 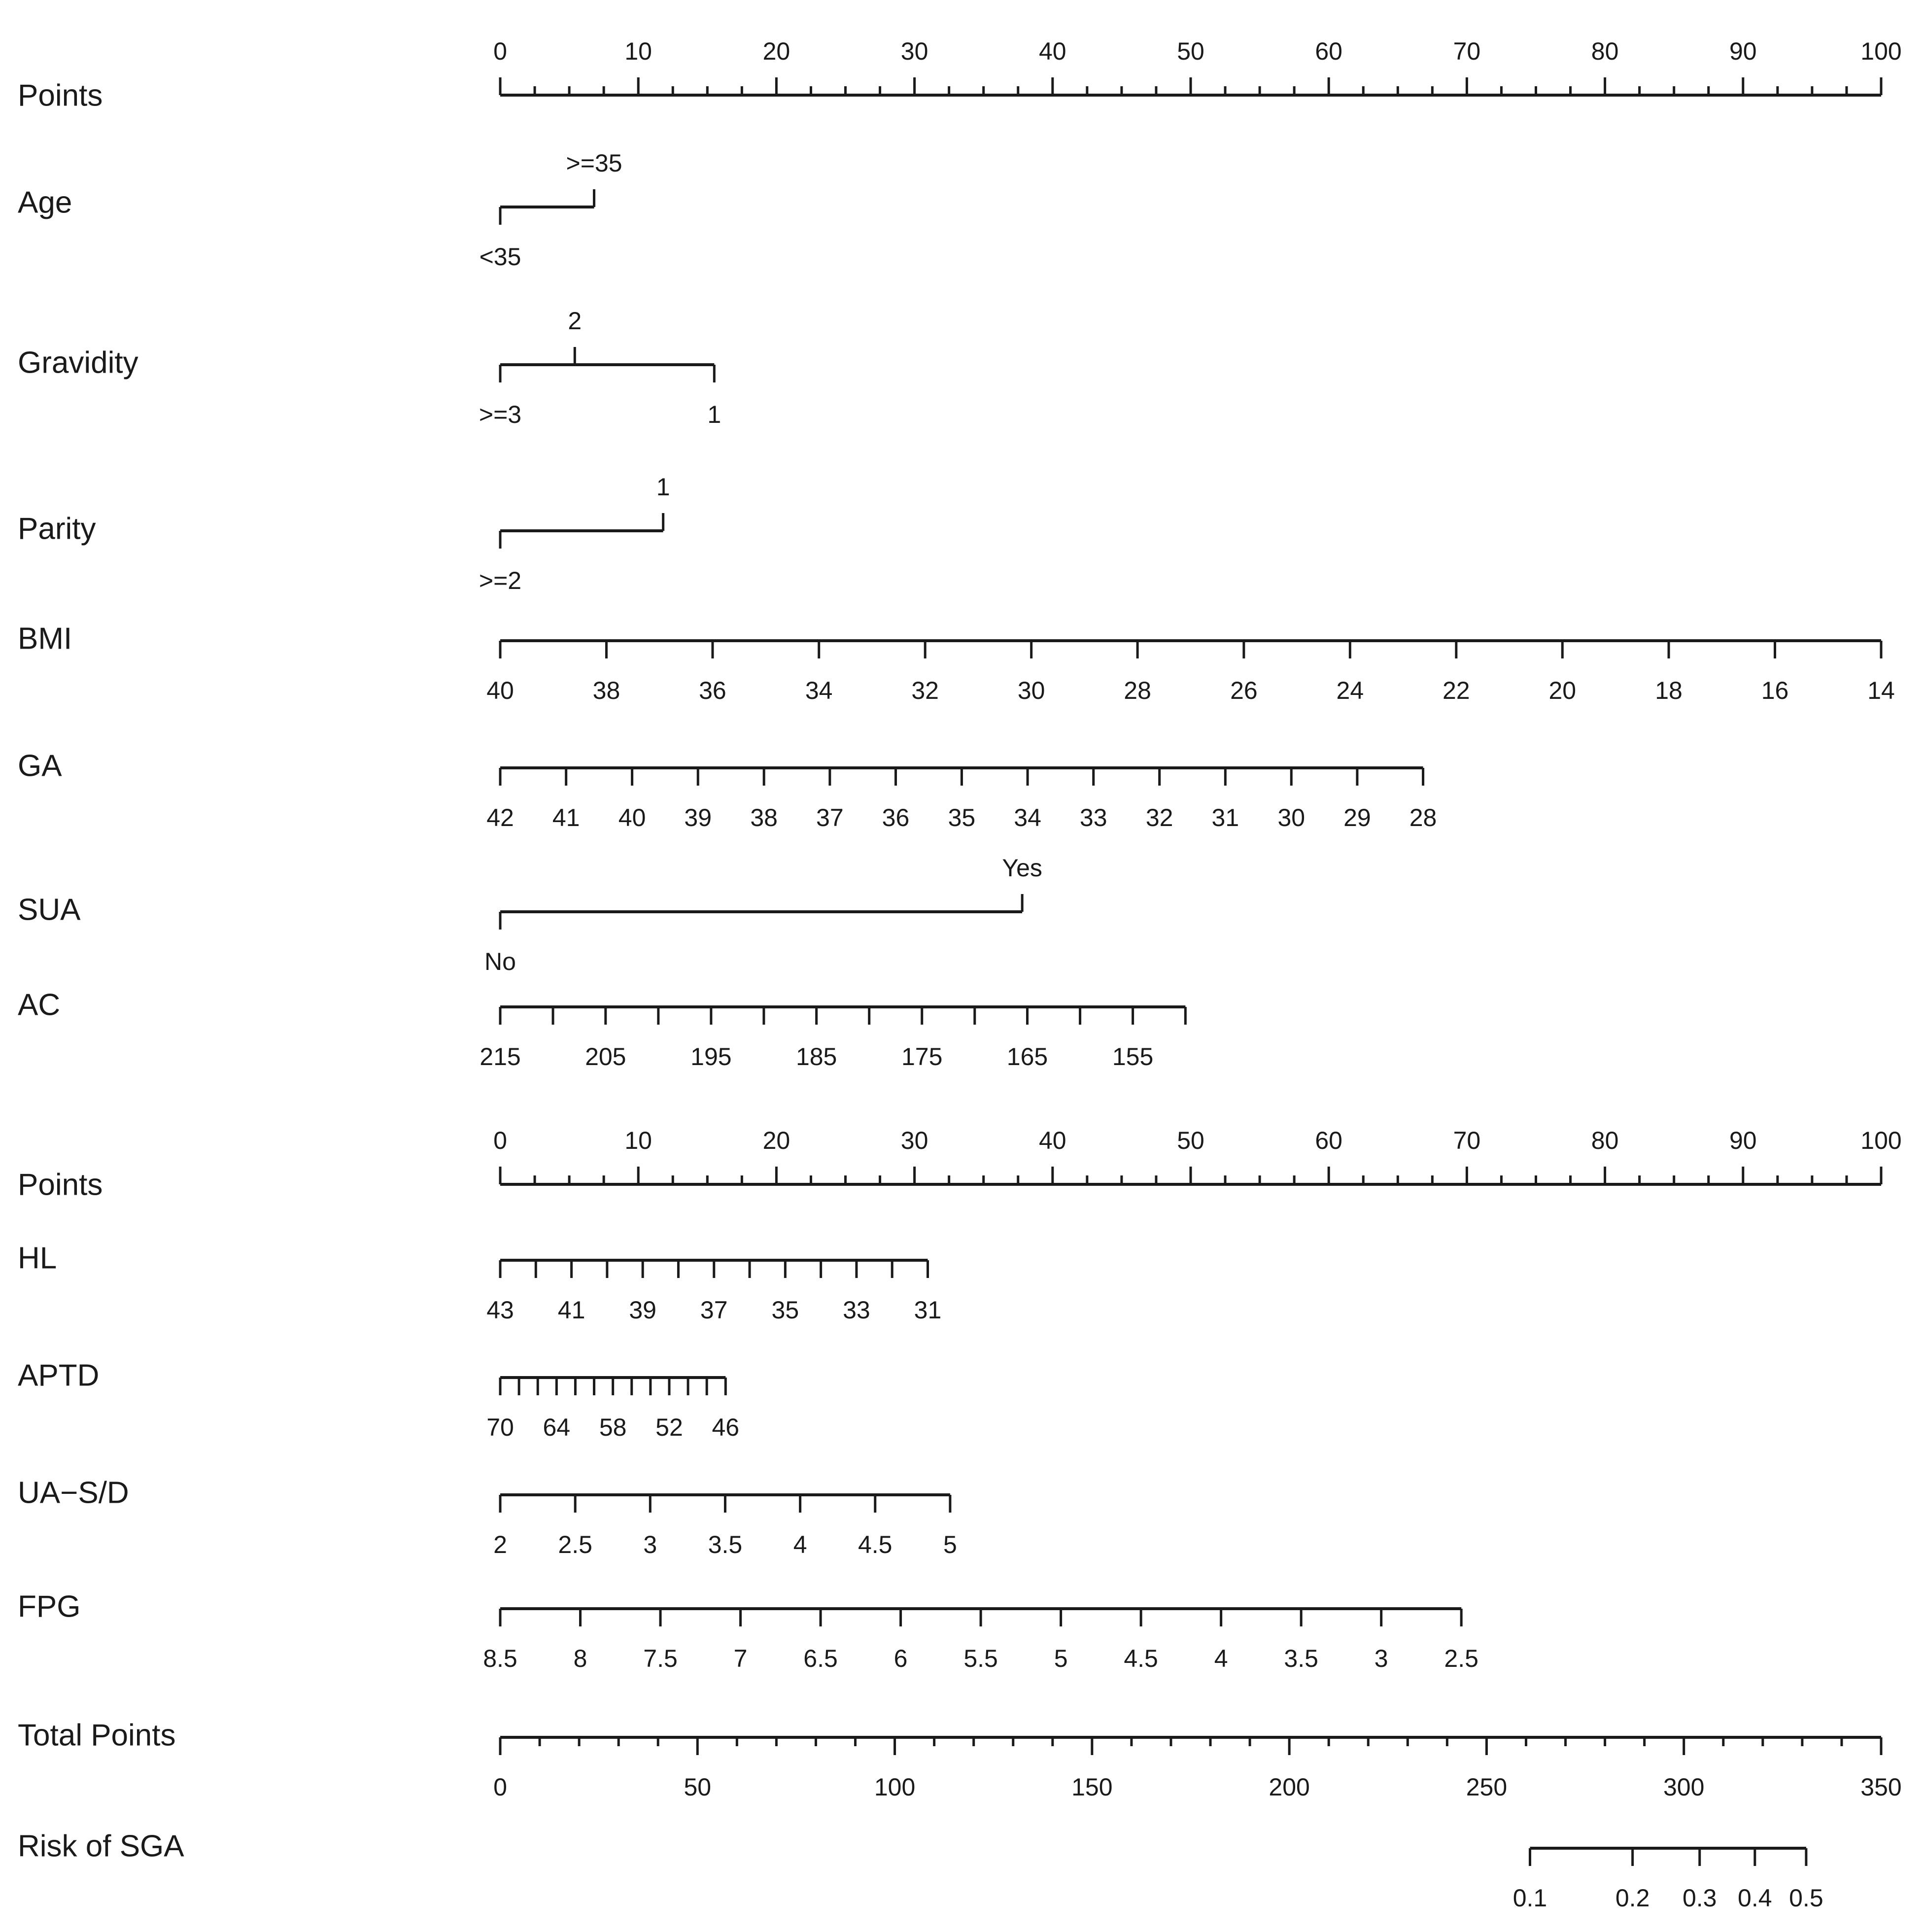 What do you see at coordinates (1027, 1057) in the screenshot?
I see `tick-label-ac-165: 165` at bounding box center [1027, 1057].